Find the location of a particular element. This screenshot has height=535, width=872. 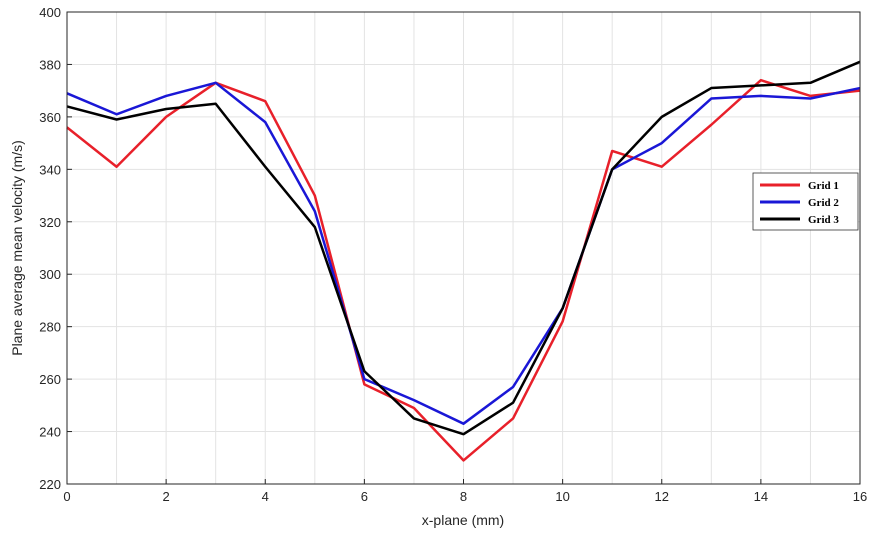

x-tick-label: 16 is located at coordinates (860, 496).